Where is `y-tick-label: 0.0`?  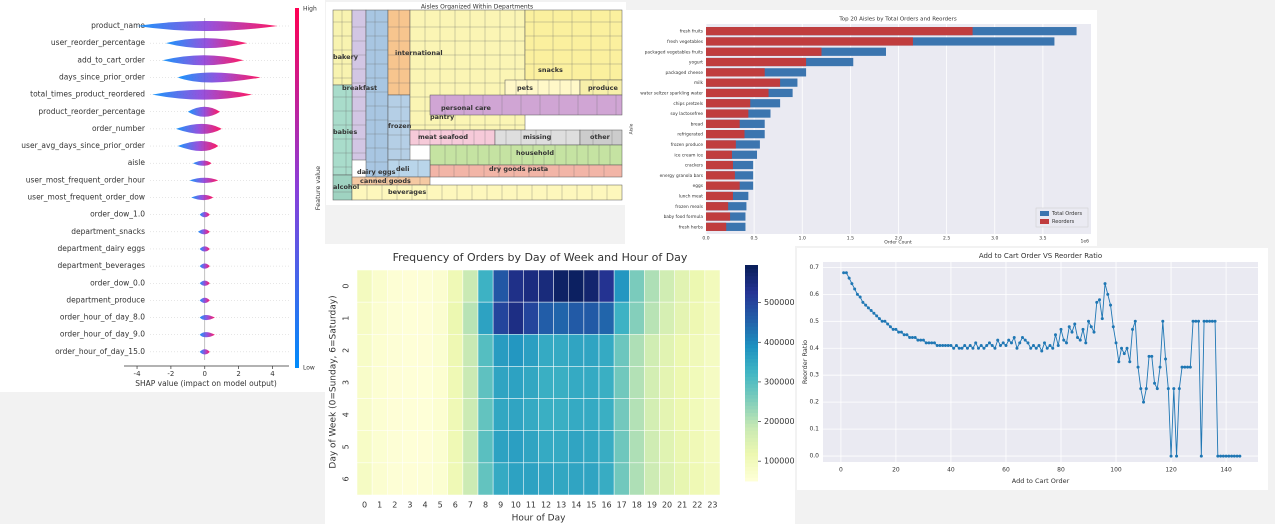
y-tick-label: 0.0 is located at coordinates (814, 456).